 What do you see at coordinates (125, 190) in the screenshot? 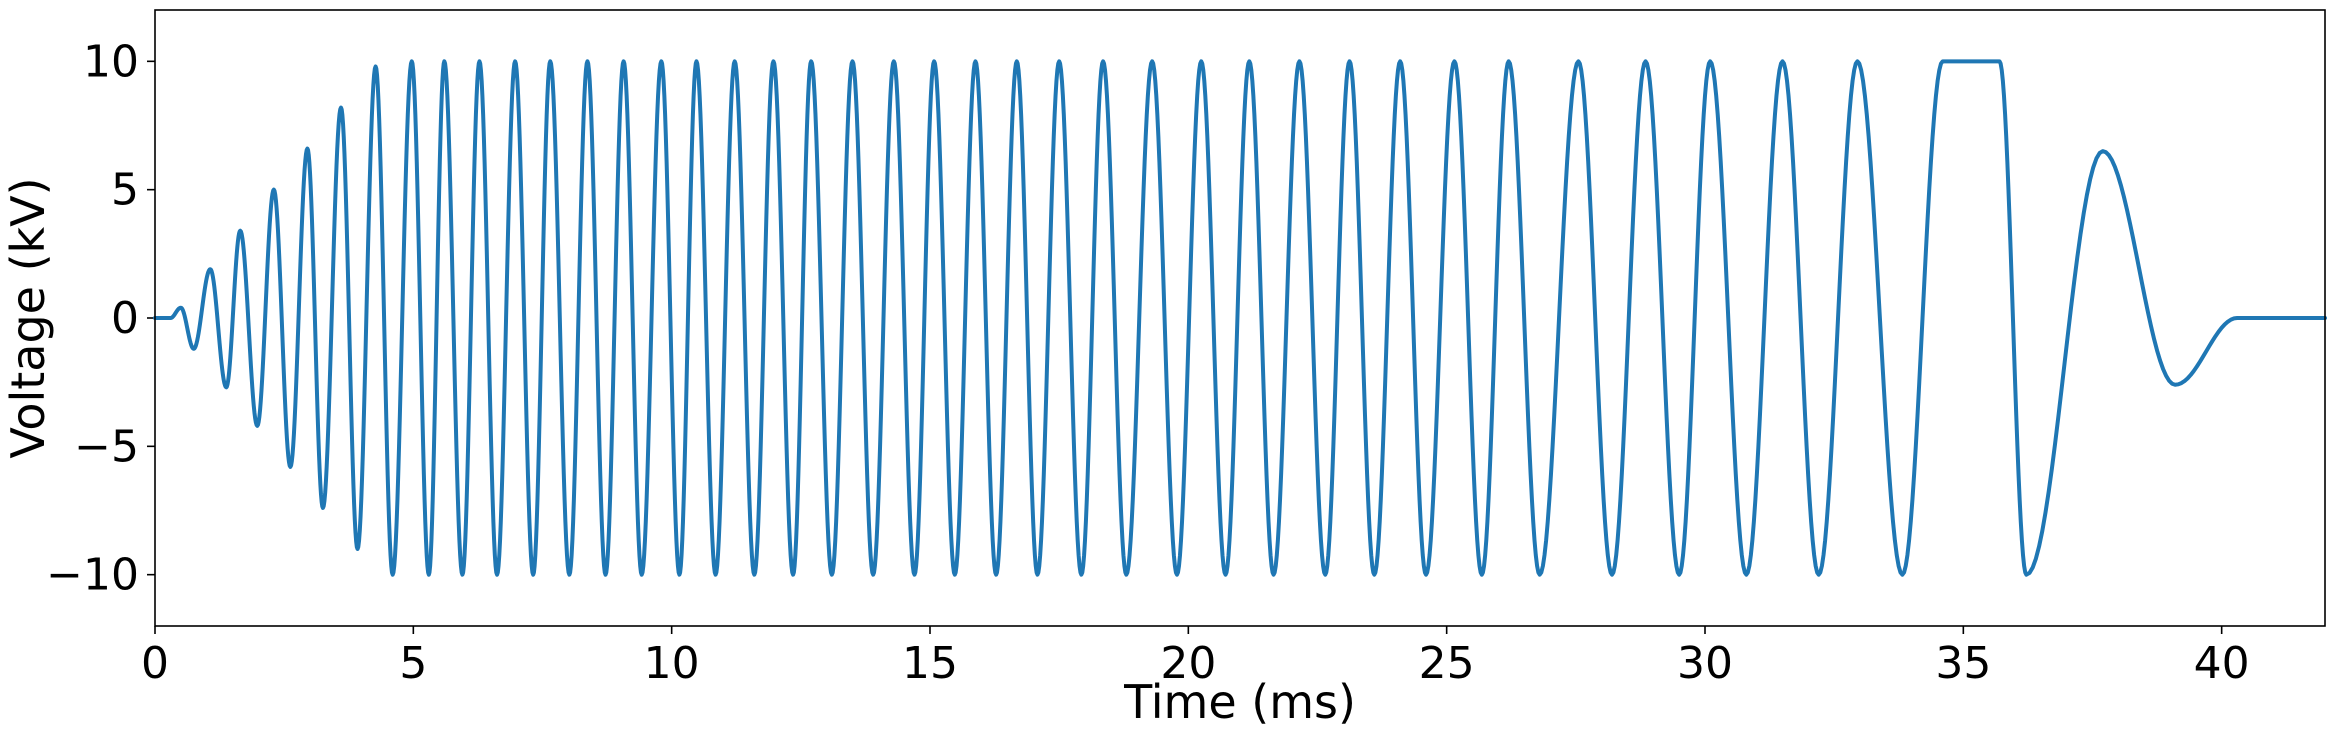
I see `y-tick-label: 5` at bounding box center [125, 190].